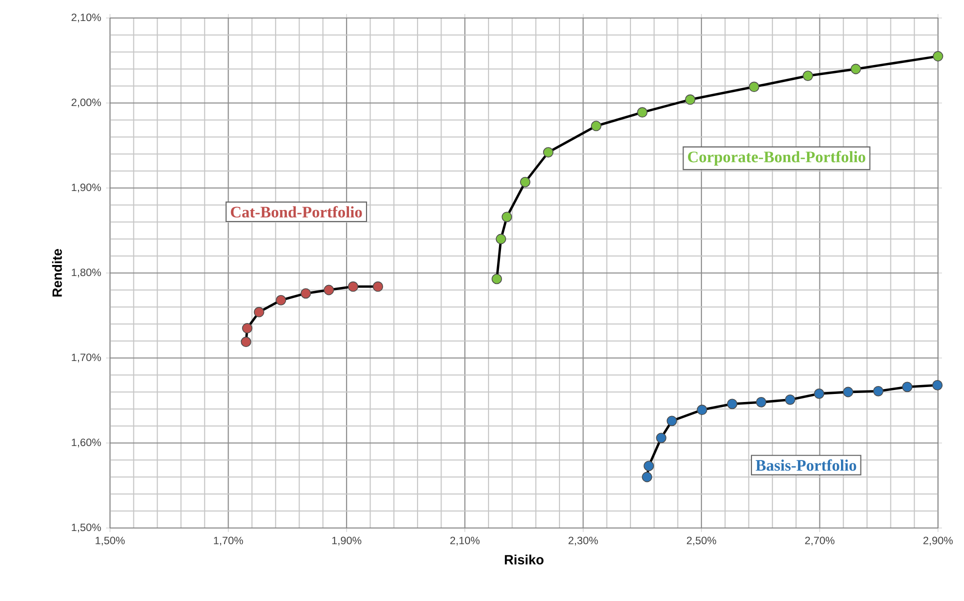  Describe the element at coordinates (465, 541) in the screenshot. I see `x-tick-label: 2,10%` at that location.